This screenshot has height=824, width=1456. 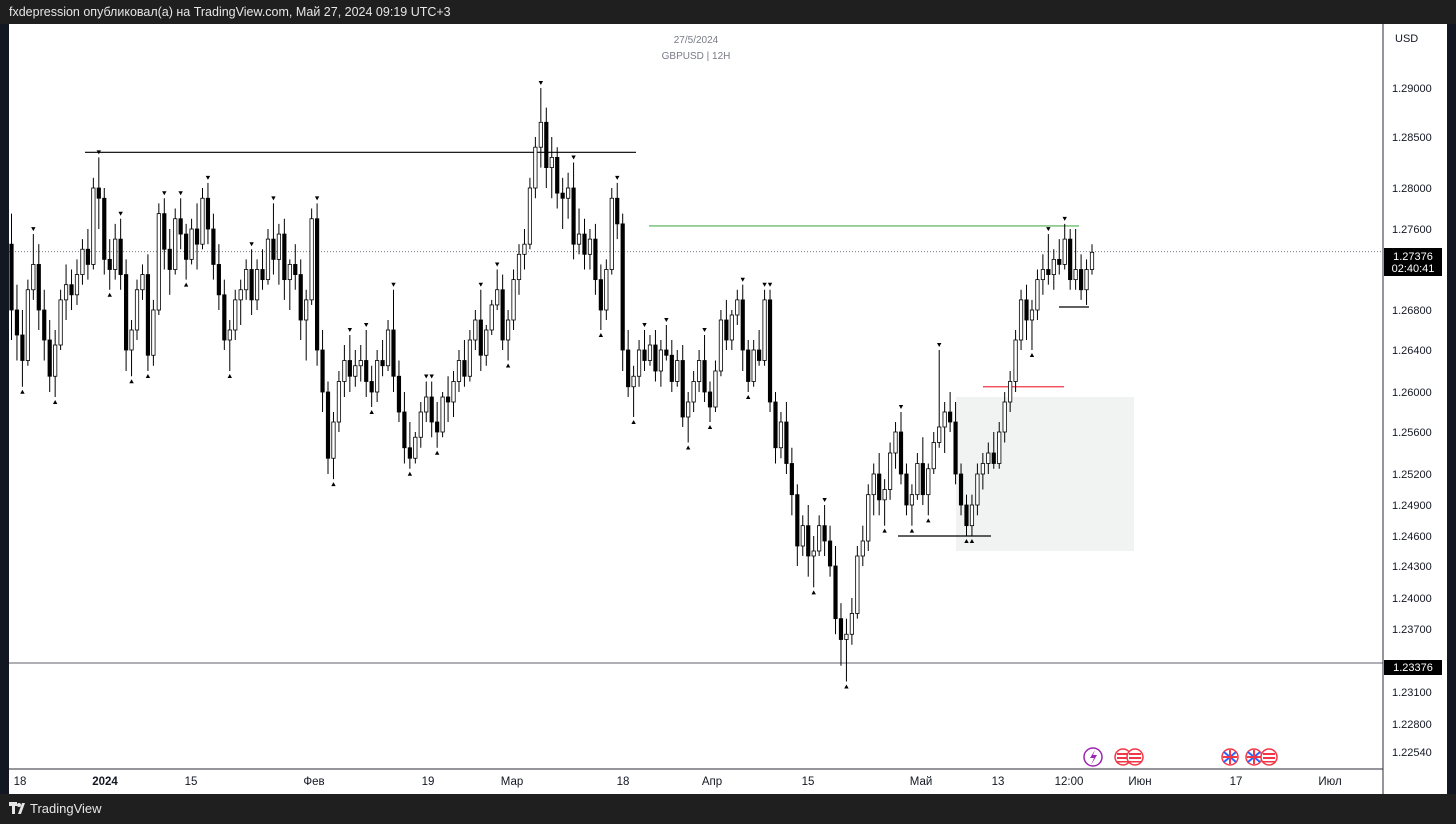 What do you see at coordinates (1180, 757) in the screenshot?
I see `event-icons` at bounding box center [1180, 757].